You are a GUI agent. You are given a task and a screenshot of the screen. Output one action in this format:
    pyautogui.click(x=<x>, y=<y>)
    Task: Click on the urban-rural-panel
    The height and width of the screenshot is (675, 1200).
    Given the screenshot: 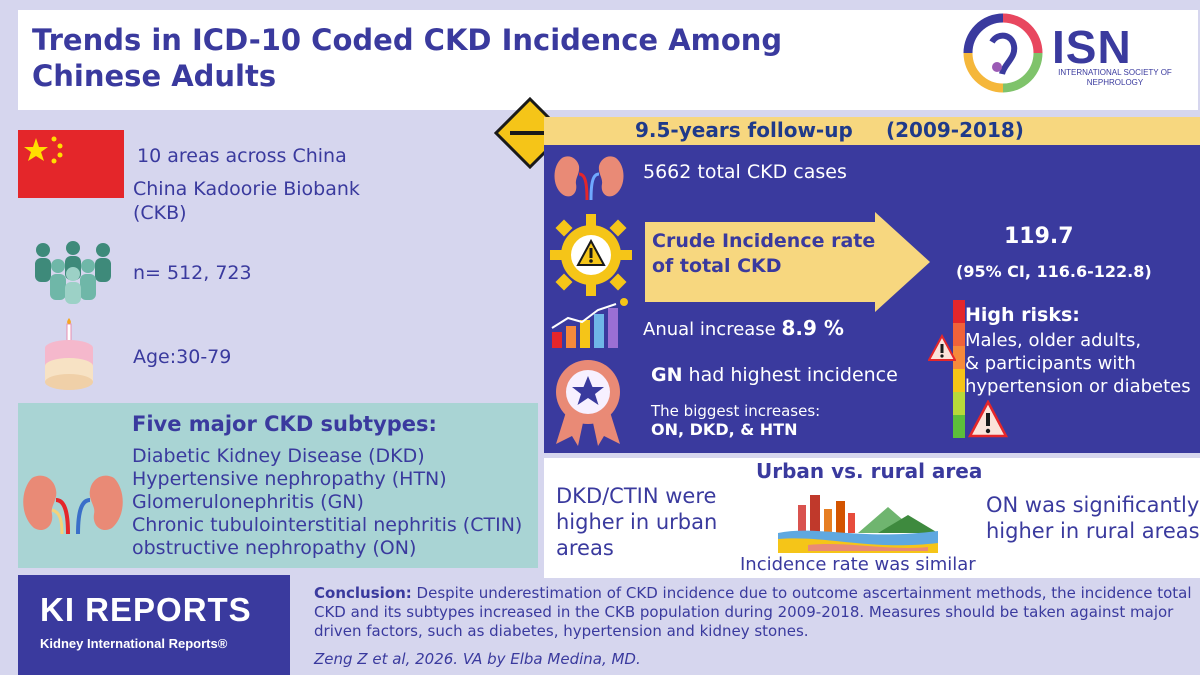 What is the action you would take?
    pyautogui.click(x=872, y=518)
    